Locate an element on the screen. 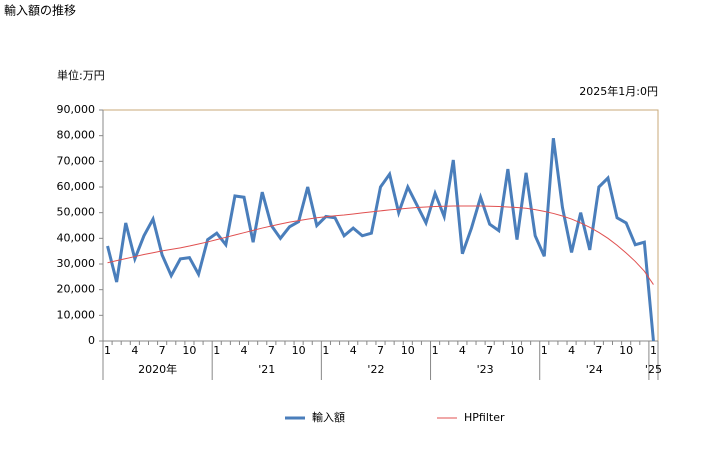 This screenshot has width=728, height=450. unit-note: 単位:万円 is located at coordinates (81, 75).